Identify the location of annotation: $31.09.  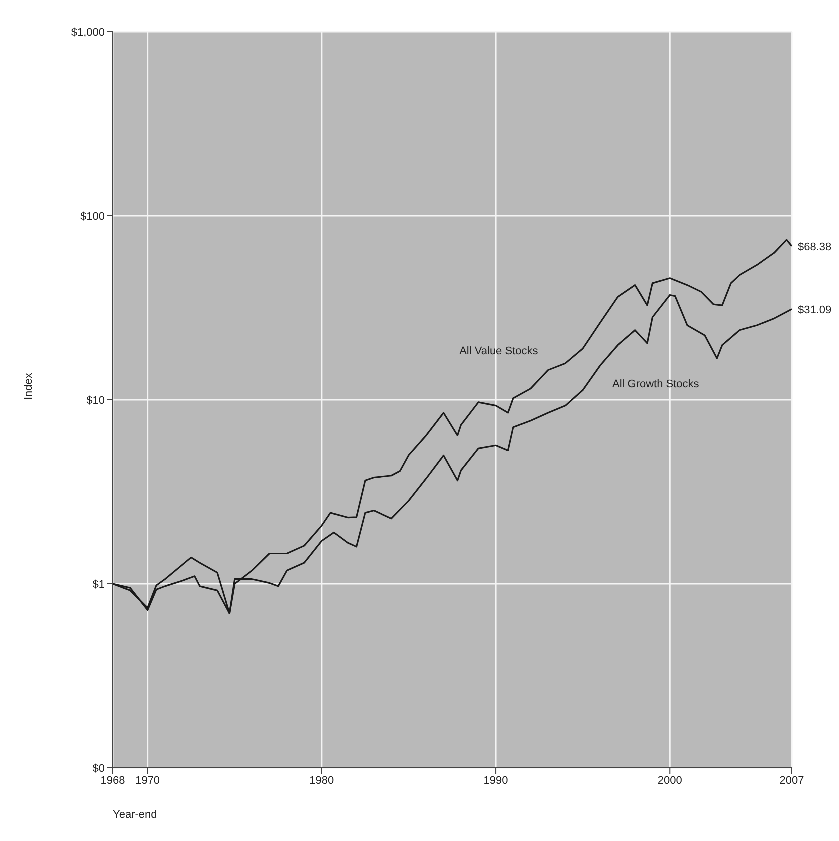
(815, 310).